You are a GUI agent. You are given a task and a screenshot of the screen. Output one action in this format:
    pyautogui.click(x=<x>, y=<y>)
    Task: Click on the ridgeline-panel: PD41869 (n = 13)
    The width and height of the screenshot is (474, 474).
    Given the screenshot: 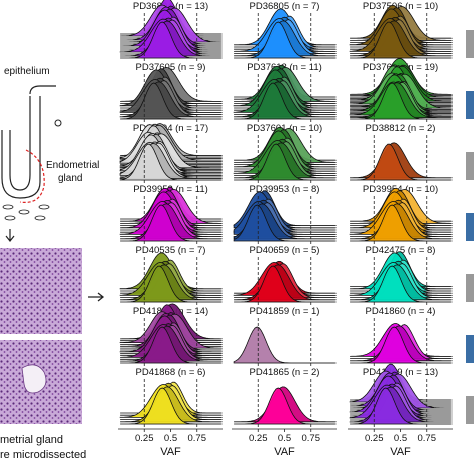 What is the action you would take?
    pyautogui.click(x=401, y=395)
    